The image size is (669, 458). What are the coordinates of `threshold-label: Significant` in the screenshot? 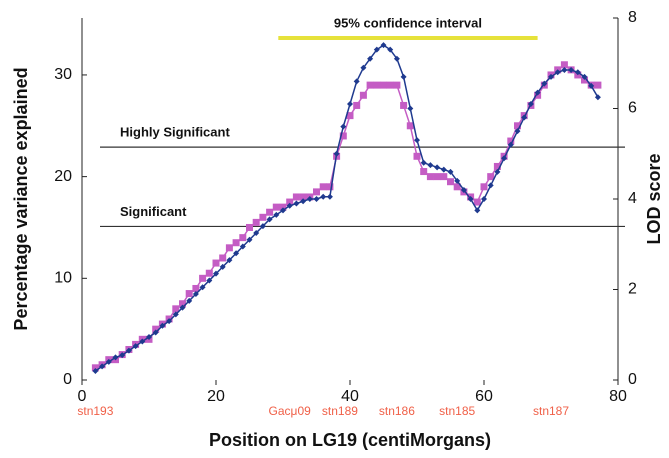 It's located at (153, 211).